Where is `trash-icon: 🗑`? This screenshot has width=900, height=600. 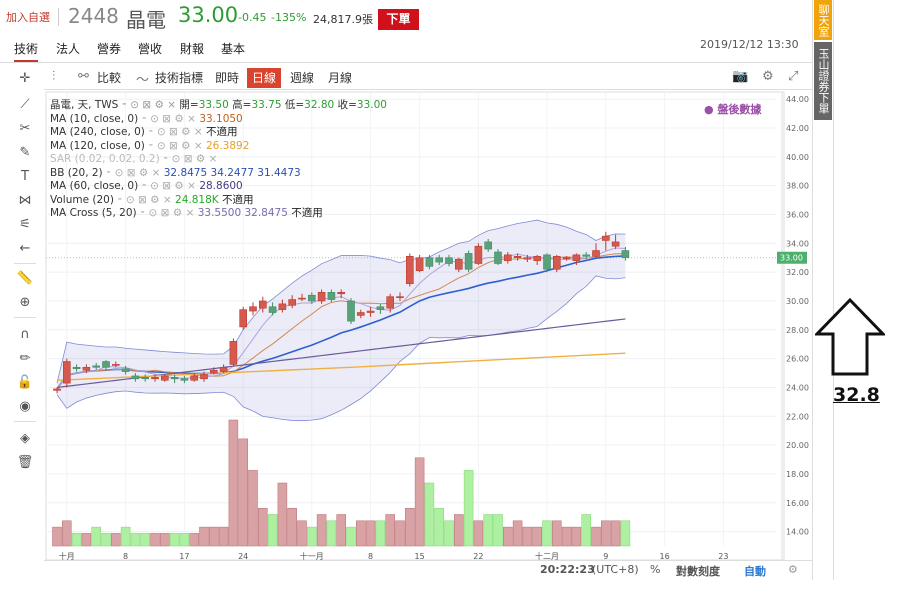 trash-icon: 🗑 is located at coordinates (25, 462).